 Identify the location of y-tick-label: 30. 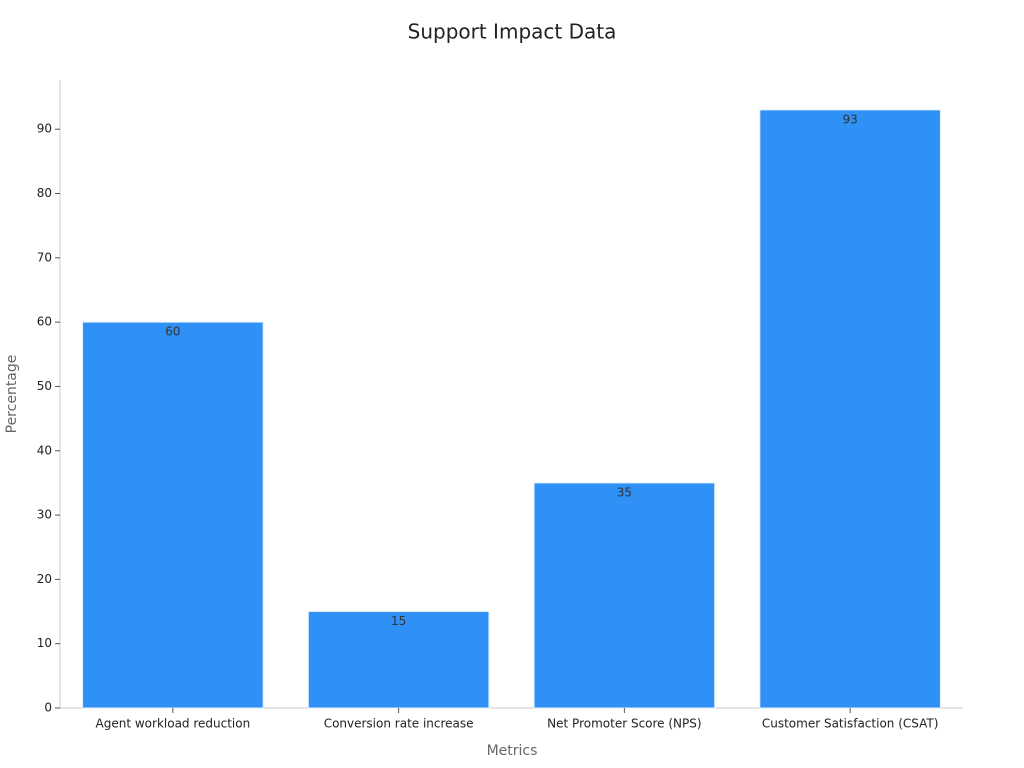
(44, 515).